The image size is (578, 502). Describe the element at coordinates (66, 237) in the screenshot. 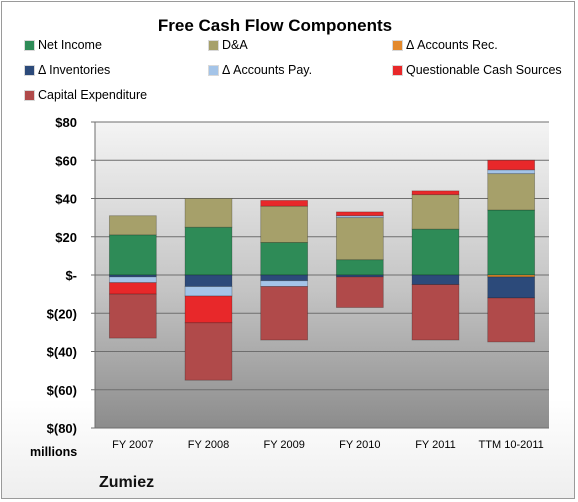

I see `y-tick-label: $20` at that location.